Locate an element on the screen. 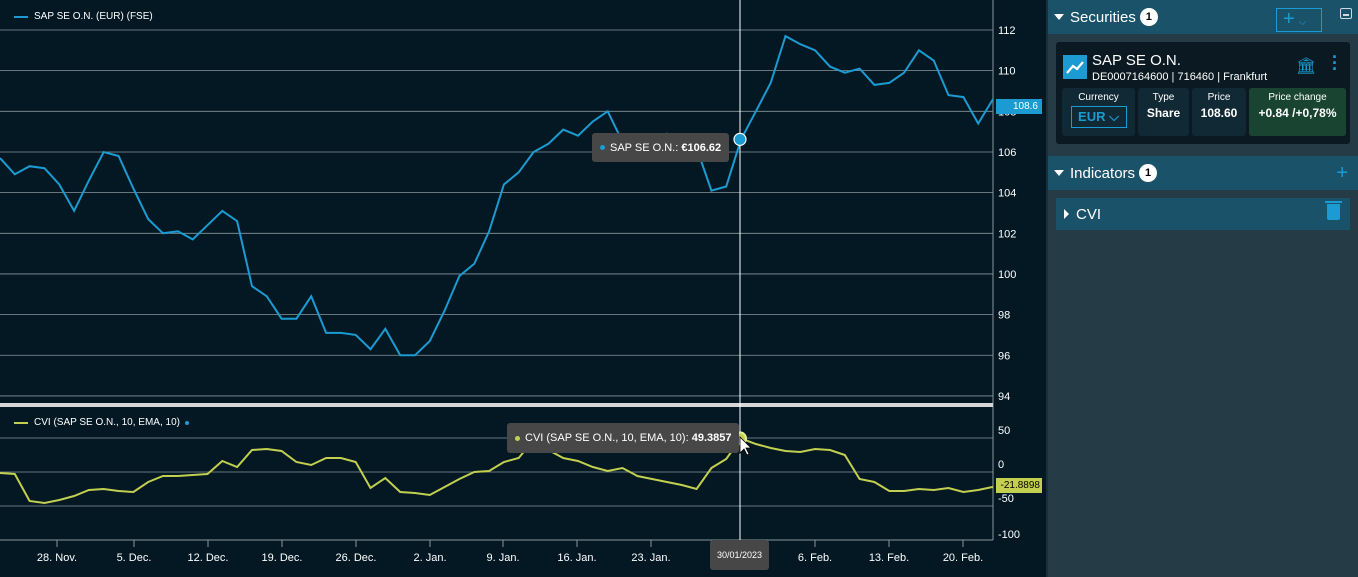 Image resolution: width=1358 pixels, height=577 pixels. x-tick-label: 9. Jan. is located at coordinates (502, 558).